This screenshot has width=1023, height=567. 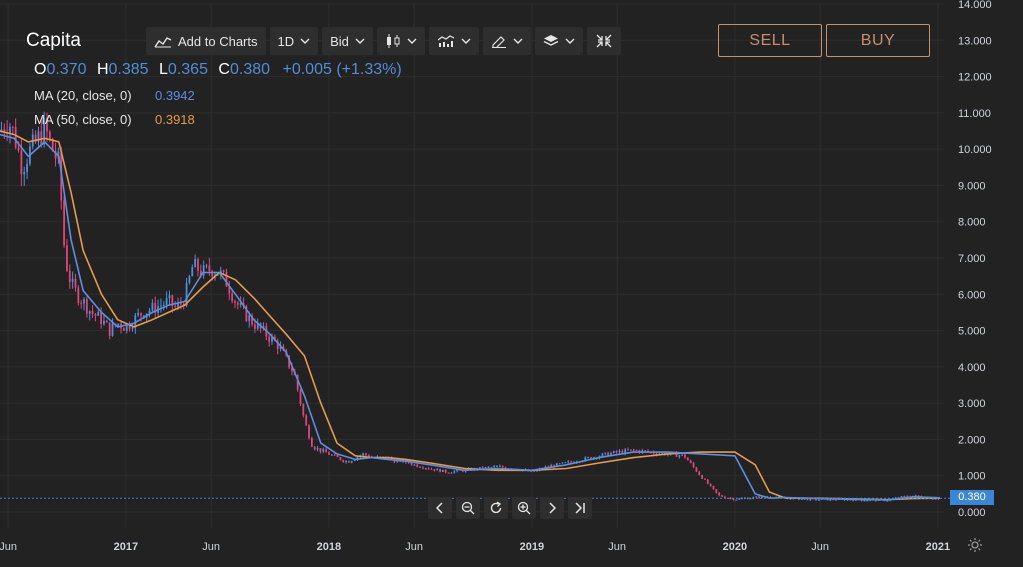 I want to click on layers-dropdown, so click(x=558, y=41).